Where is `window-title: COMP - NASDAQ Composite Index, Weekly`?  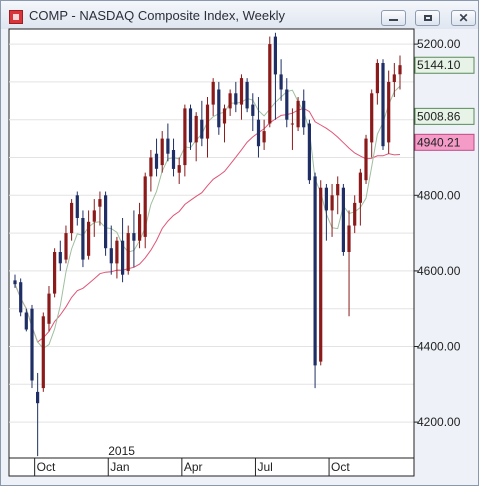 window-title: COMP - NASDAQ Composite Index, Weekly is located at coordinates (157, 15).